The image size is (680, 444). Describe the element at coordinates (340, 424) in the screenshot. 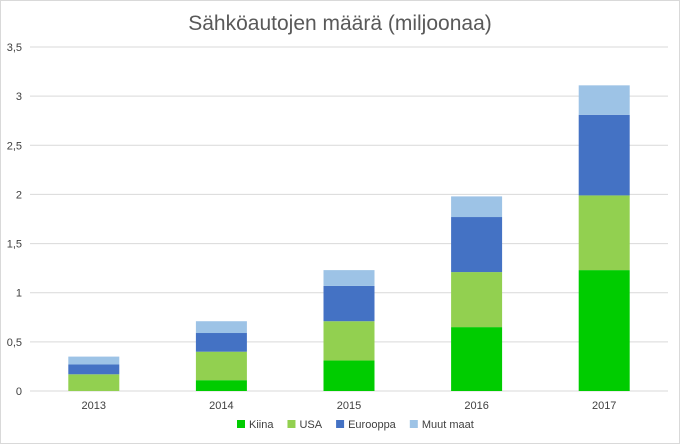

I see `legend-swatch-eurooppa` at that location.